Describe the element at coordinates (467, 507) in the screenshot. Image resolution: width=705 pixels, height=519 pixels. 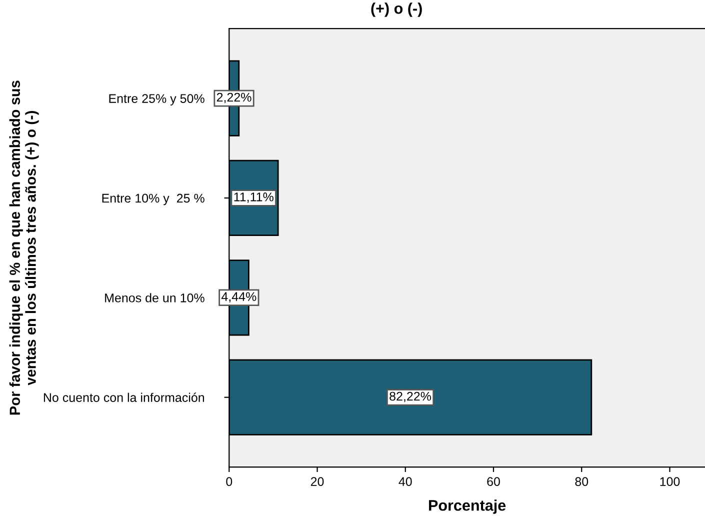
I see `x-axis-title: Porcentaje` at that location.